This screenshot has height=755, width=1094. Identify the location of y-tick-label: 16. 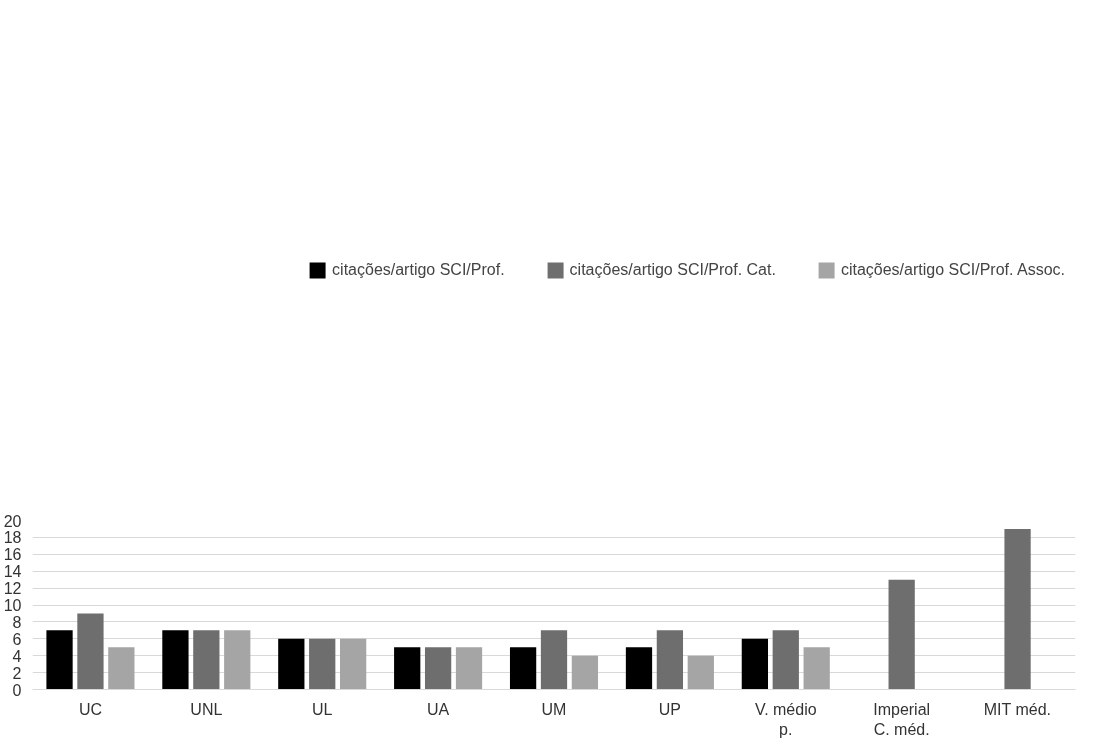
(12, 555).